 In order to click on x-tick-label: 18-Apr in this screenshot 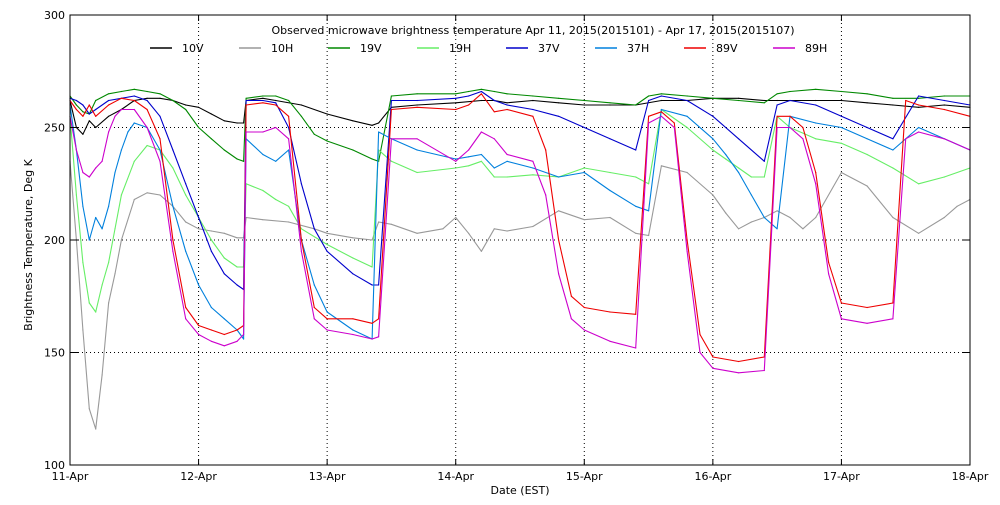, I will do `click(970, 476)`.